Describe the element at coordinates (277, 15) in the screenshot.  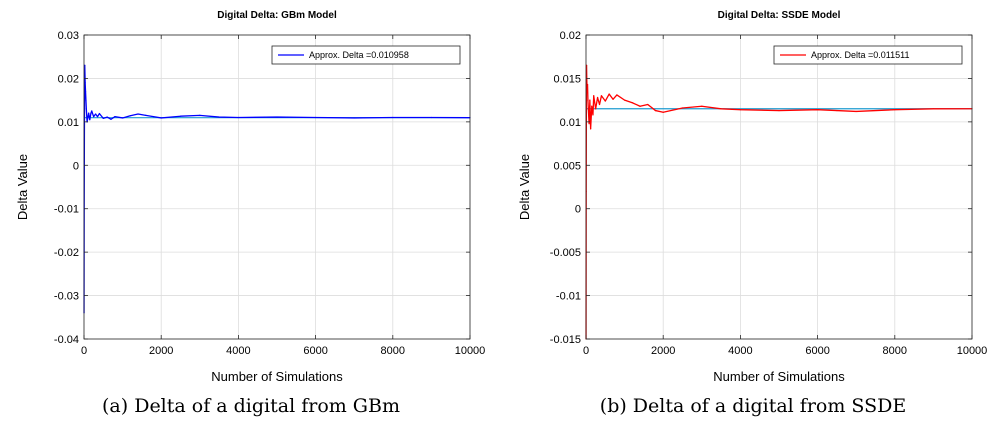
I see `chart-title: Digital Delta: GBm Model` at that location.